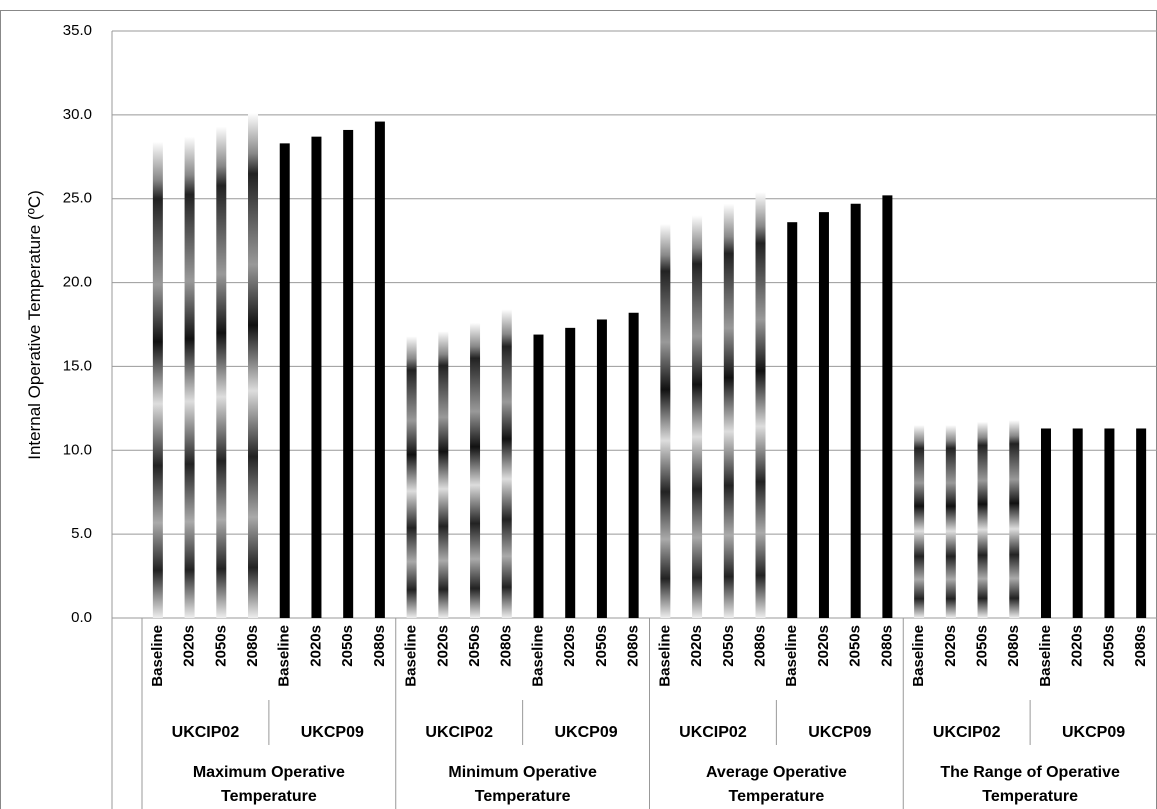 This screenshot has width=1157, height=809. Describe the element at coordinates (1030, 784) in the screenshot. I see `group-label: The Range of Operative Temperature` at that location.